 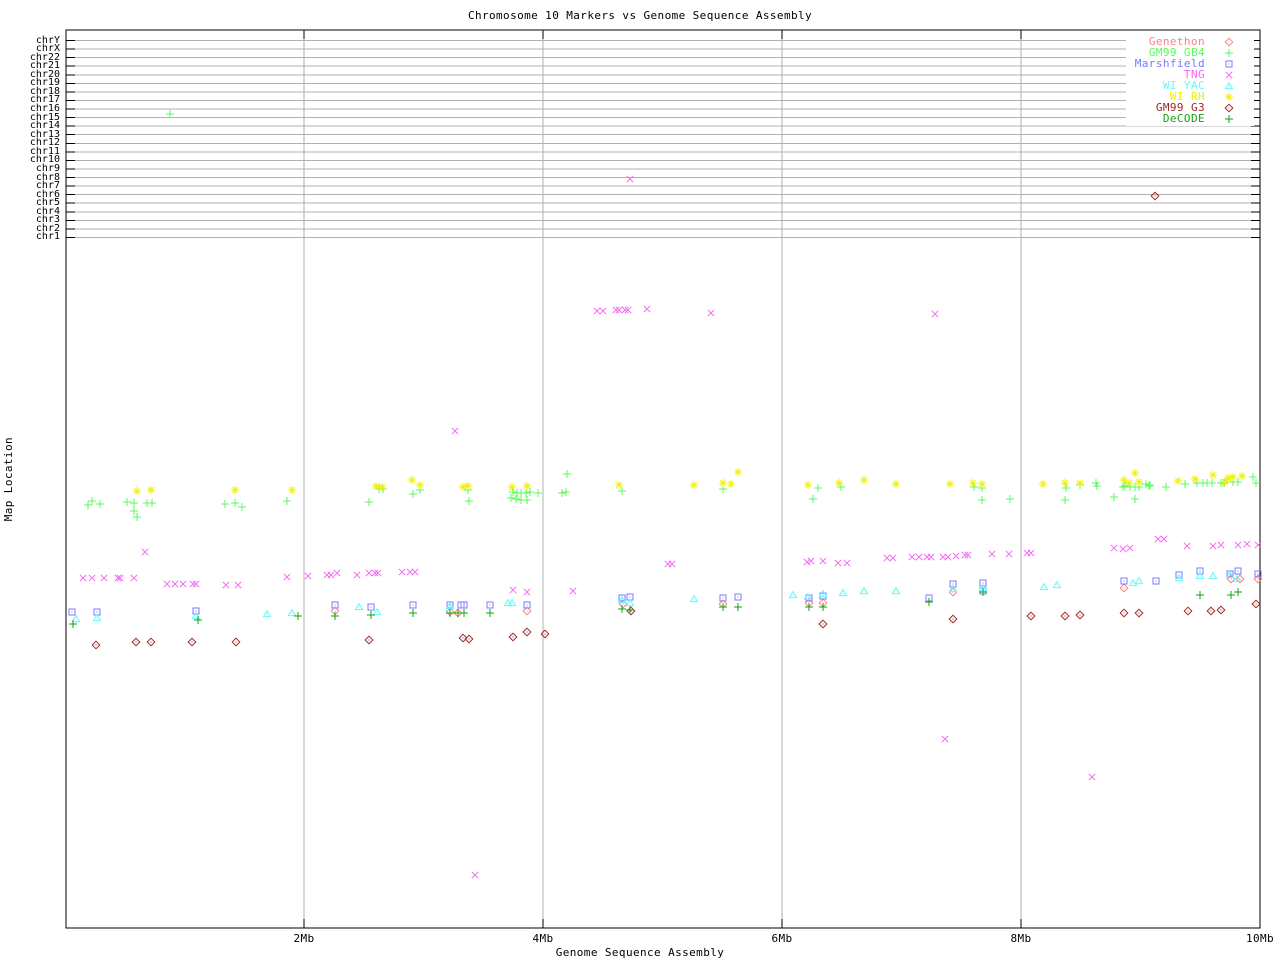 I want to click on legend-symbols, so click(x=1229, y=80).